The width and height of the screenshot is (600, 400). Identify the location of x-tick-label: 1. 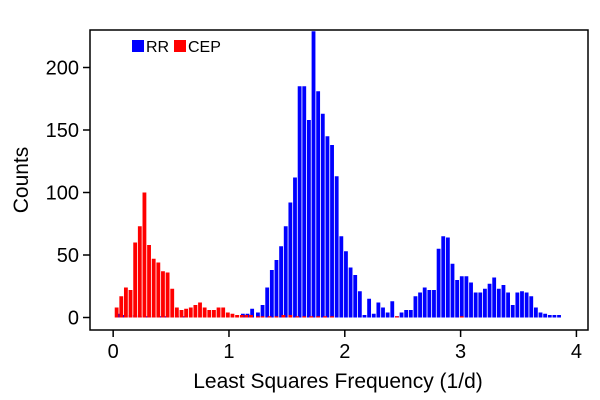
(228, 352).